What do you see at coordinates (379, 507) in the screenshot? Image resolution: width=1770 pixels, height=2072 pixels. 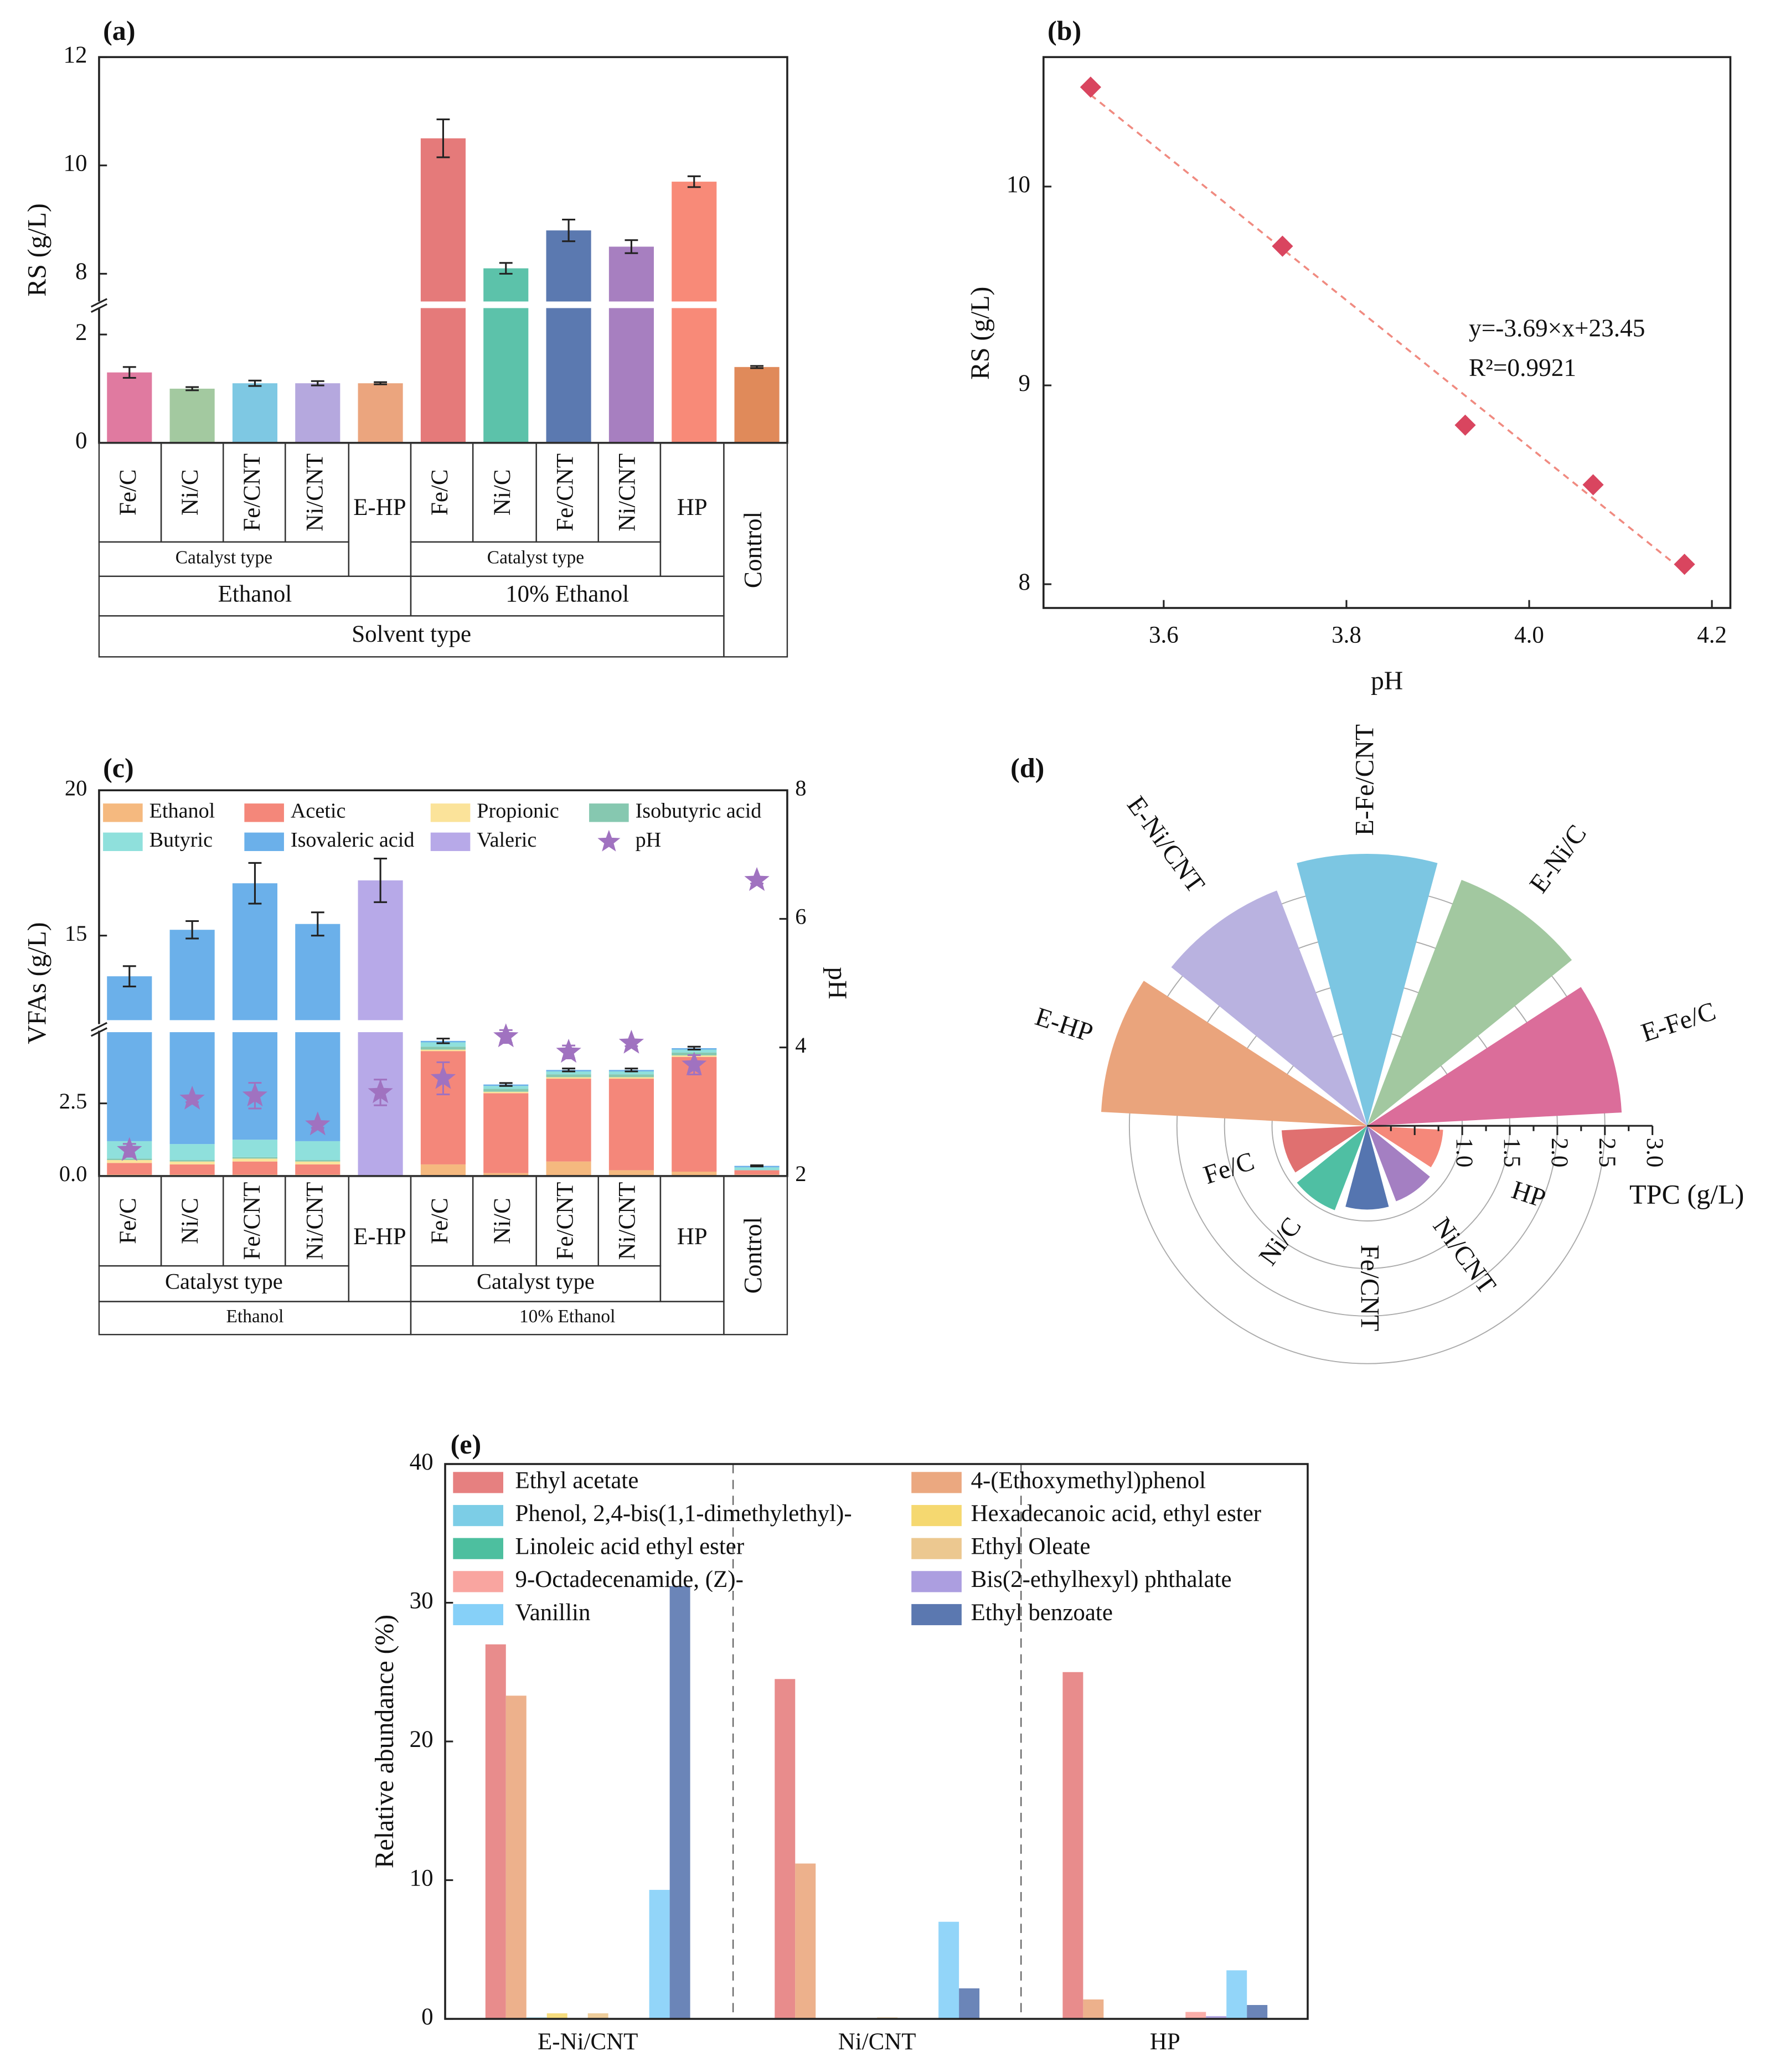 I see `category-label: E-HP` at bounding box center [379, 507].